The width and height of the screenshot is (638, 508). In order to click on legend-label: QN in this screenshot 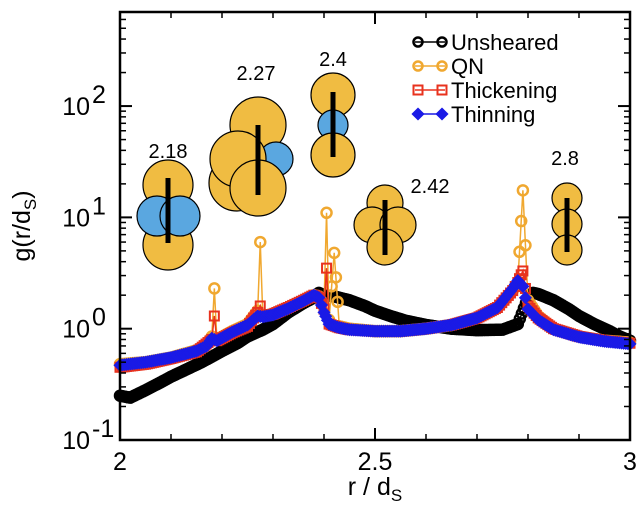, I will do `click(467, 66)`.